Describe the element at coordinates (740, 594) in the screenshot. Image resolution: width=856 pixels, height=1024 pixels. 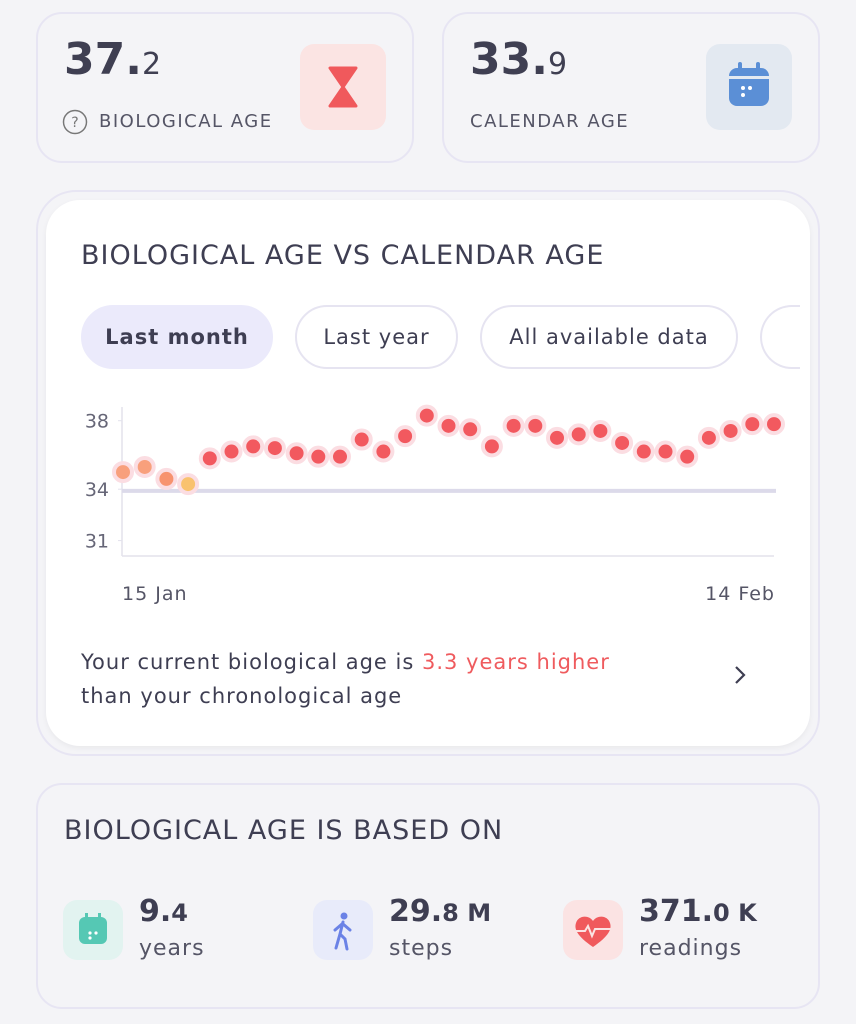
I see `x-tick-label: 14 Feb` at that location.